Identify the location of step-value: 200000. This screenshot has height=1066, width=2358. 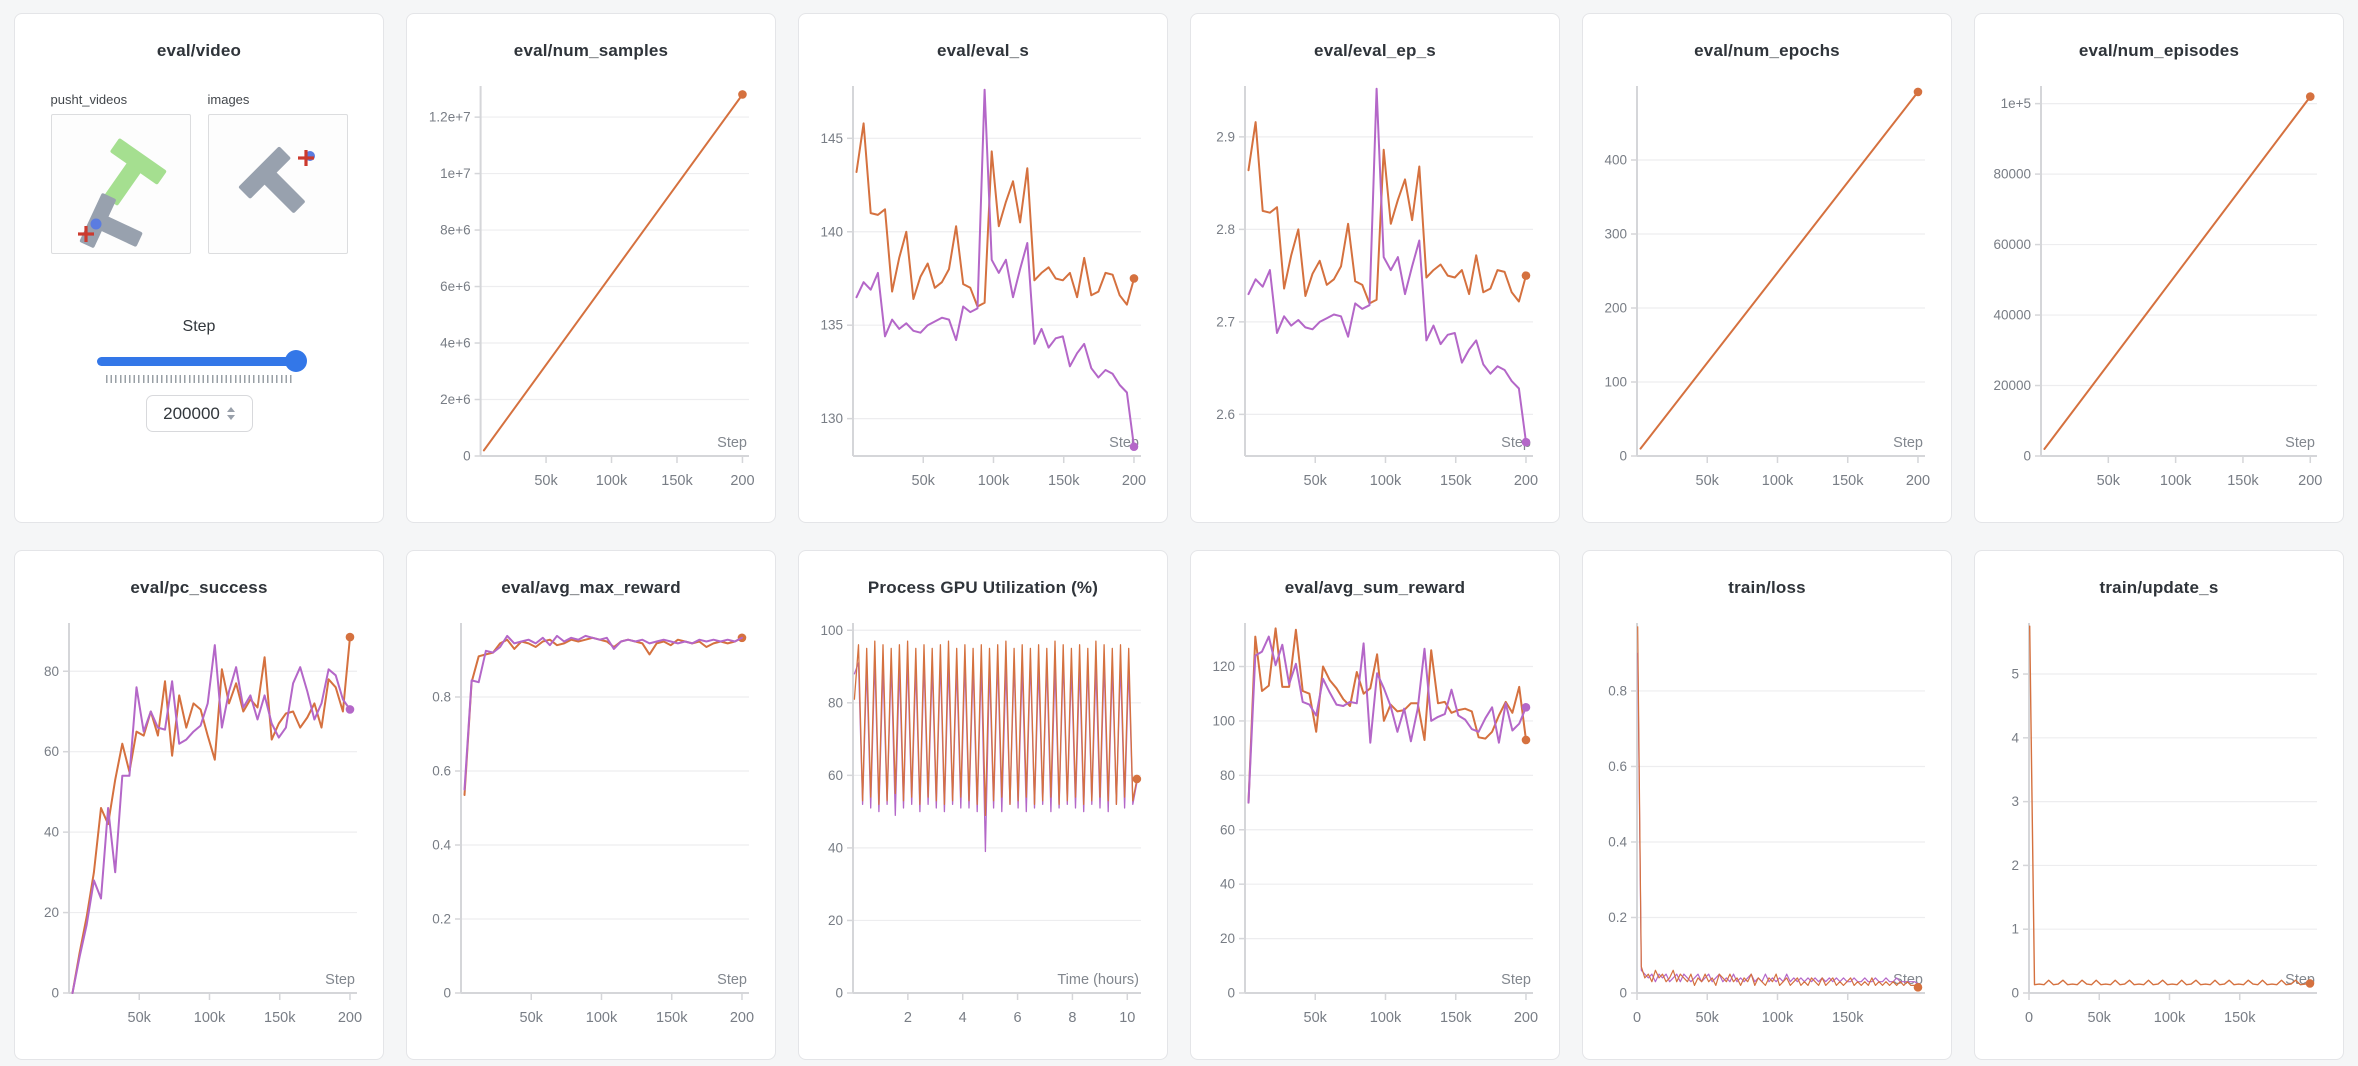
(191, 413).